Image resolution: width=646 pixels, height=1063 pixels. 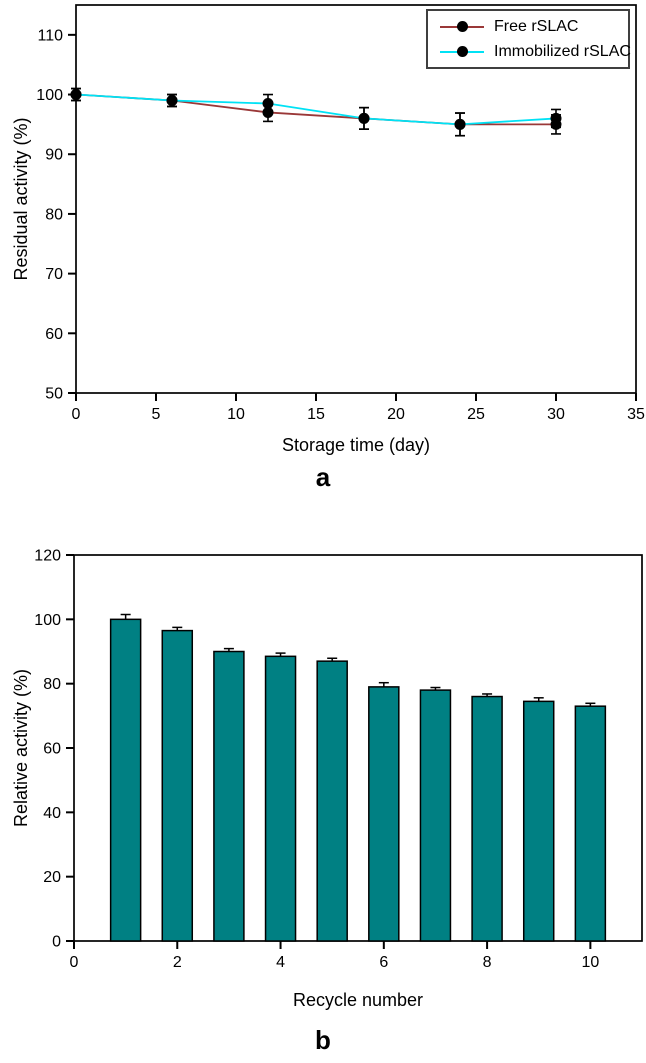 What do you see at coordinates (21, 748) in the screenshot?
I see `y-axis-label: Relative activity (%)` at bounding box center [21, 748].